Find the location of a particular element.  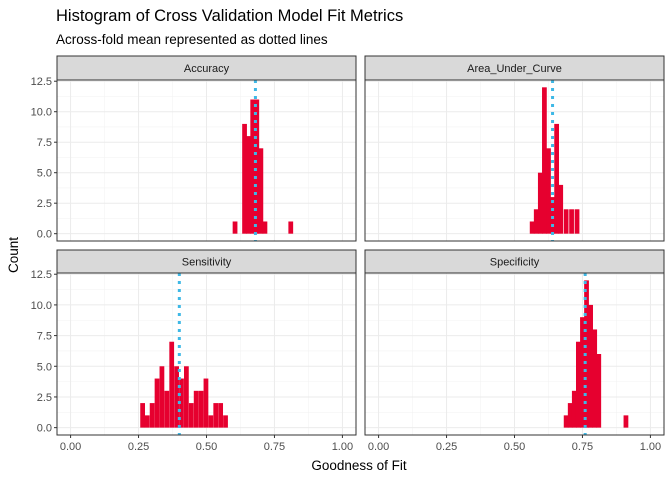

facet-strip-label: Accuracy is located at coordinates (207, 69).